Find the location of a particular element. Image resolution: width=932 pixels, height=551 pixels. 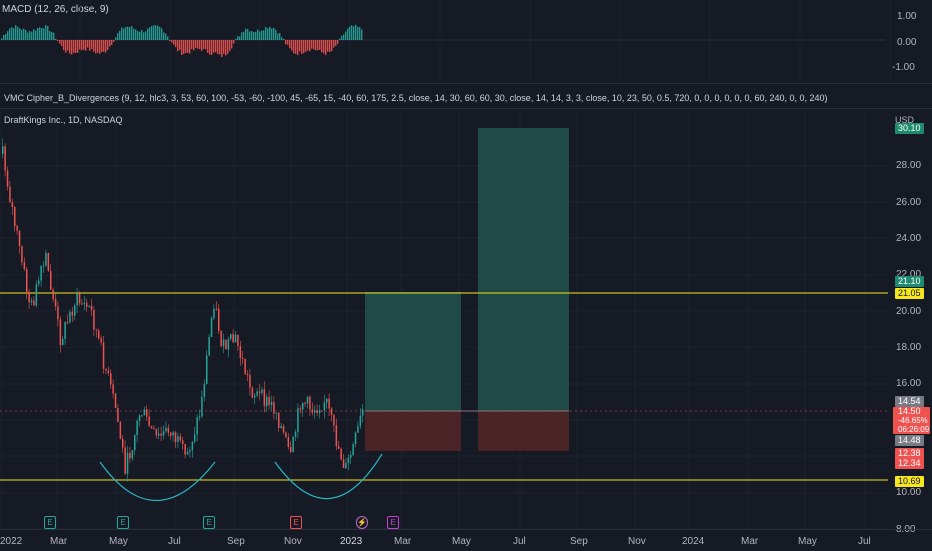

time-label: 2022 is located at coordinates (11, 541).